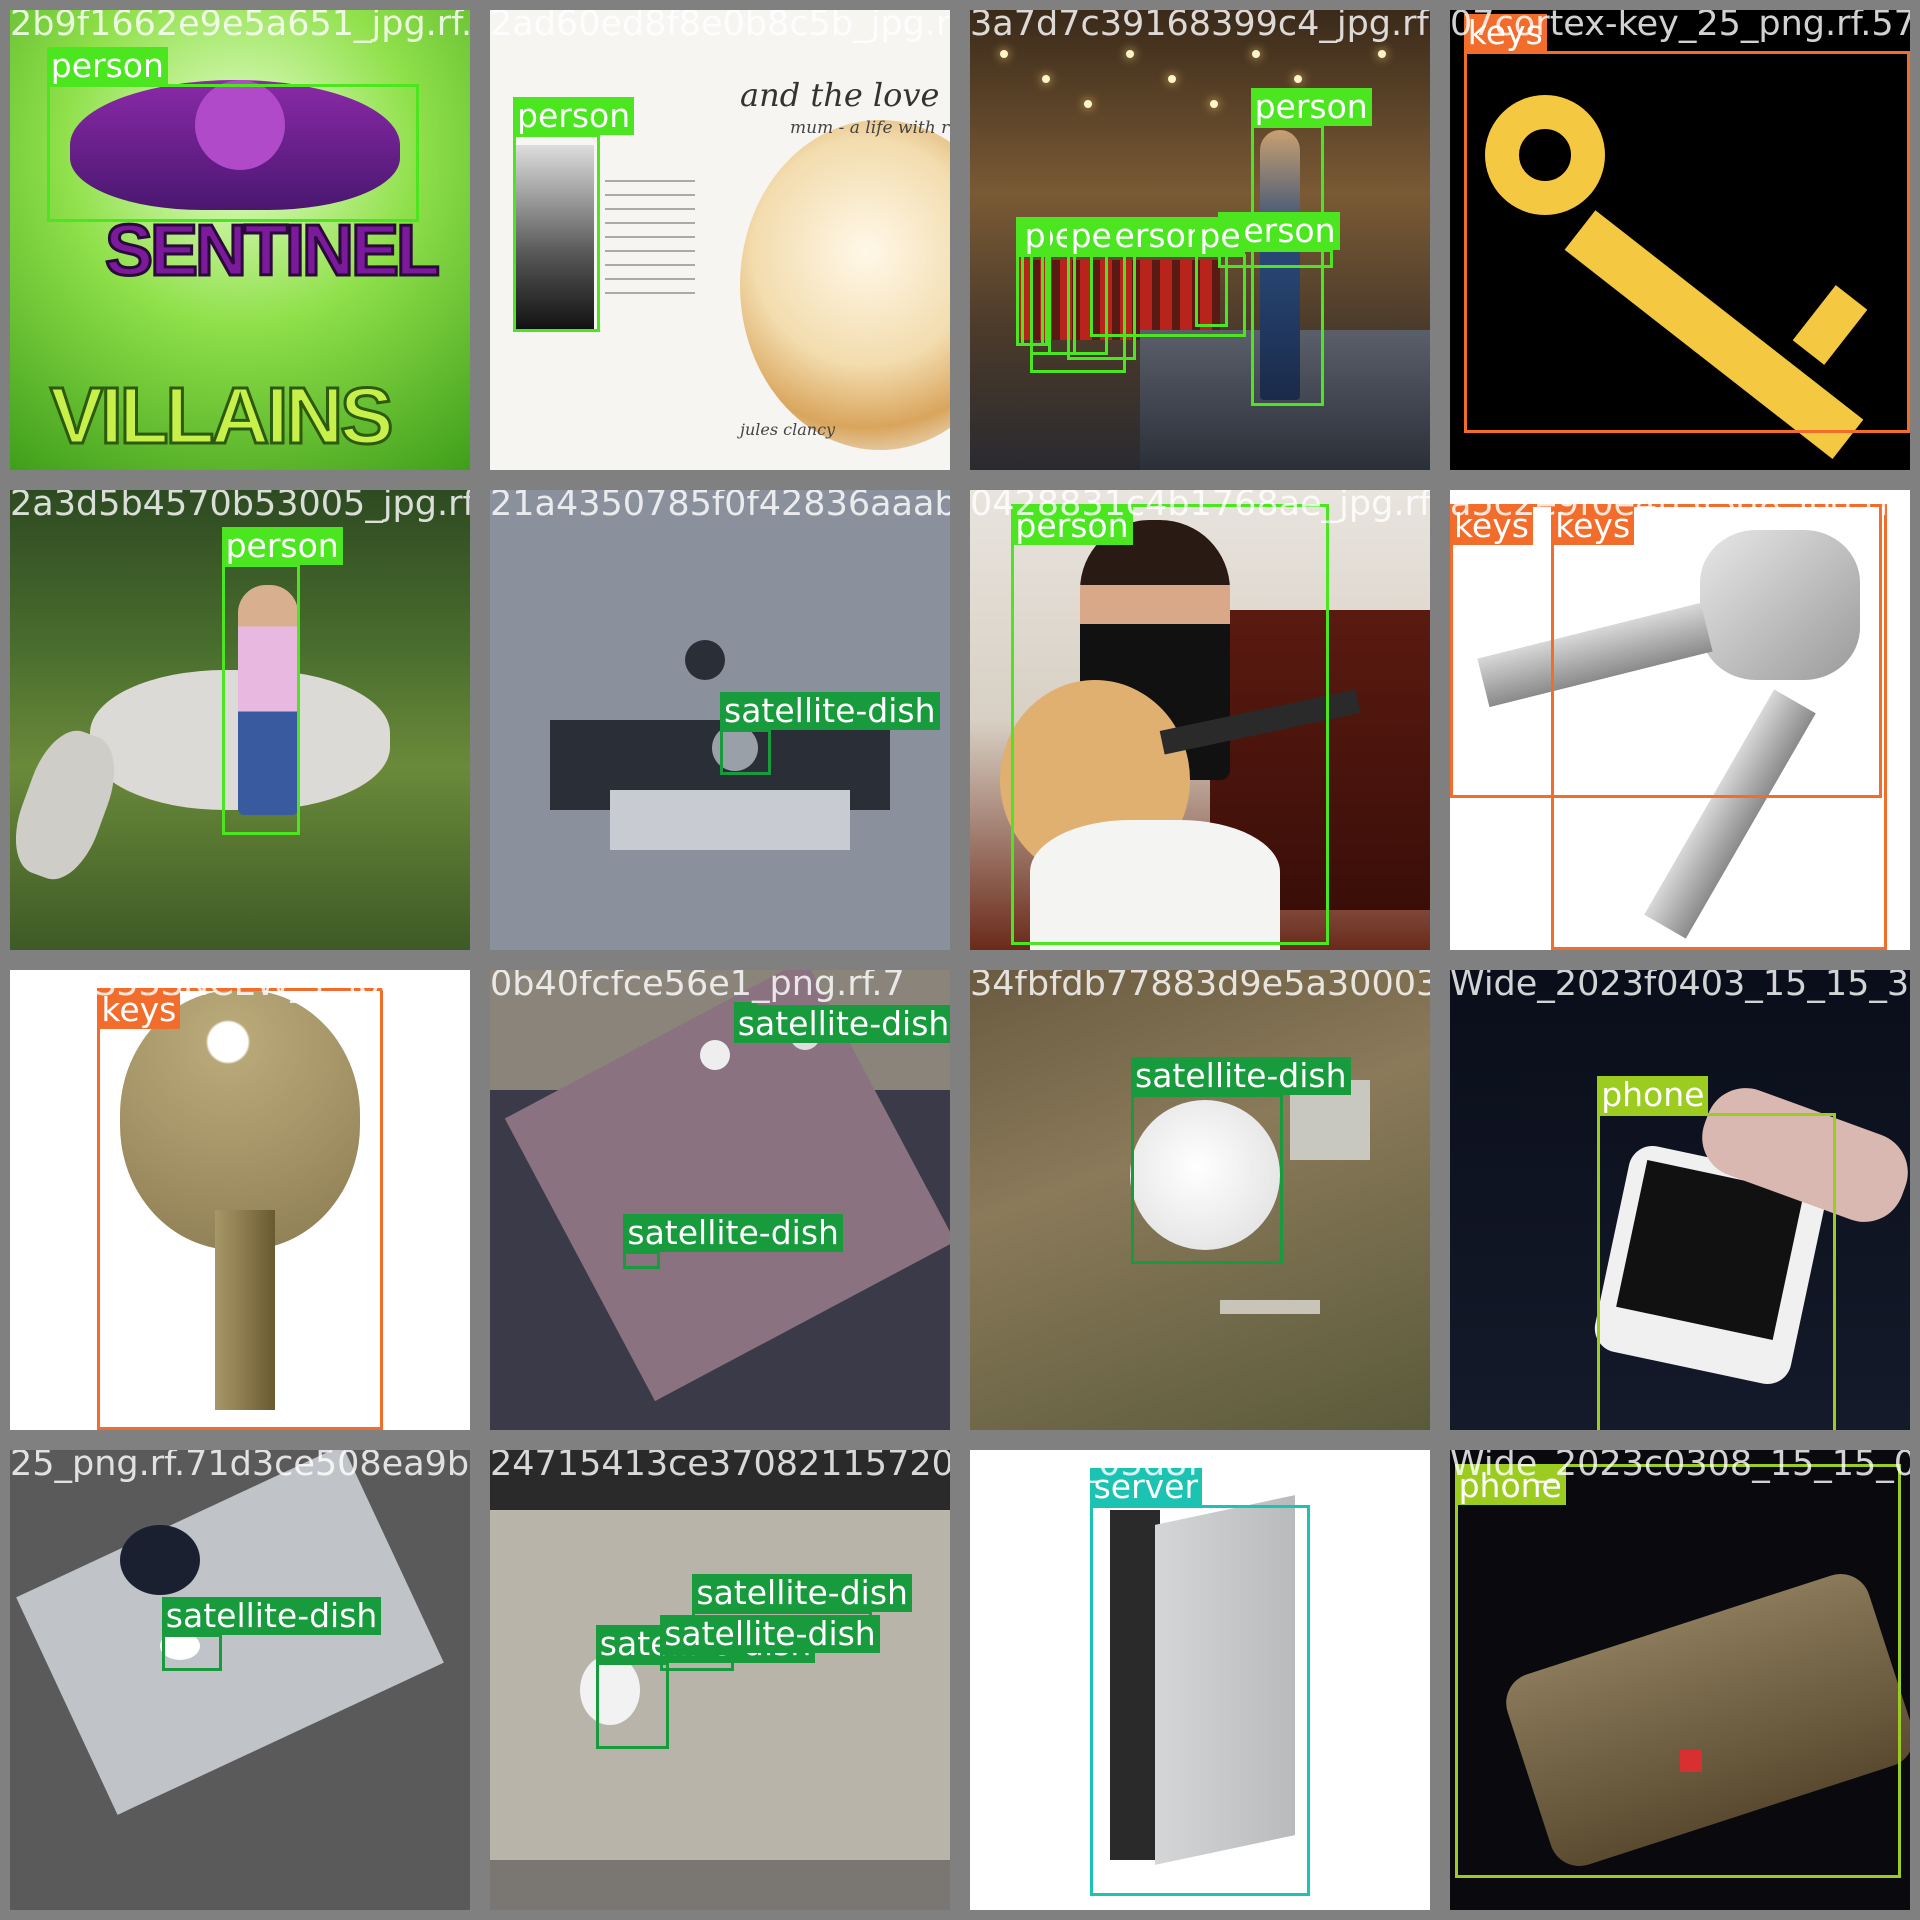 This screenshot has width=1920, height=1920. Describe the element at coordinates (610, 1690) in the screenshot. I see `dish-big` at that location.